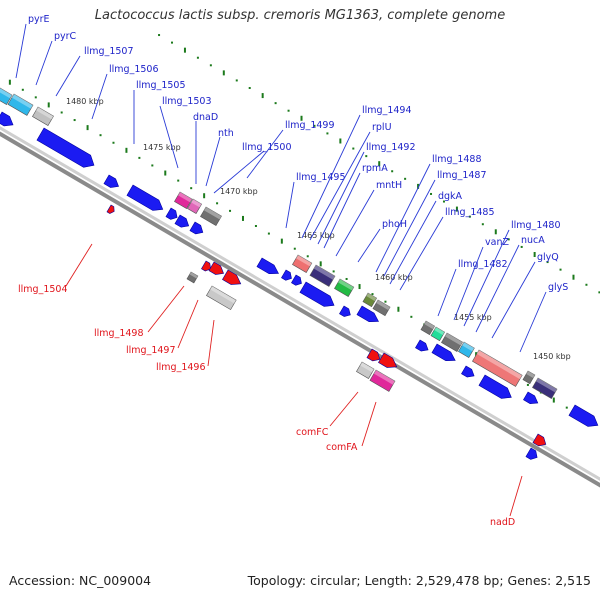  I want to click on gene-label-reverse: llmg_1498, so click(119, 333).